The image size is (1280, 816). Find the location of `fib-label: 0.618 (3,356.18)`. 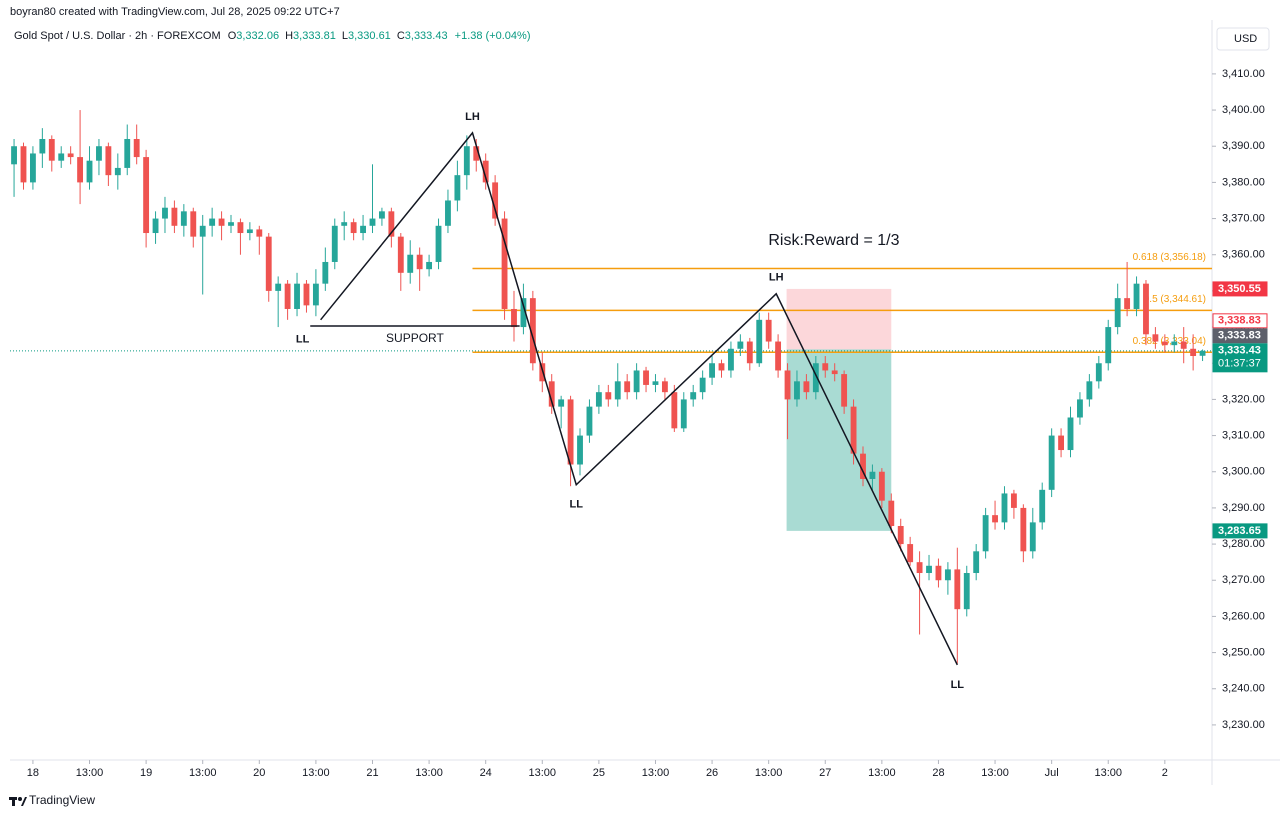

fib-label: 0.618 (3,356.18) is located at coordinates (1169, 257).